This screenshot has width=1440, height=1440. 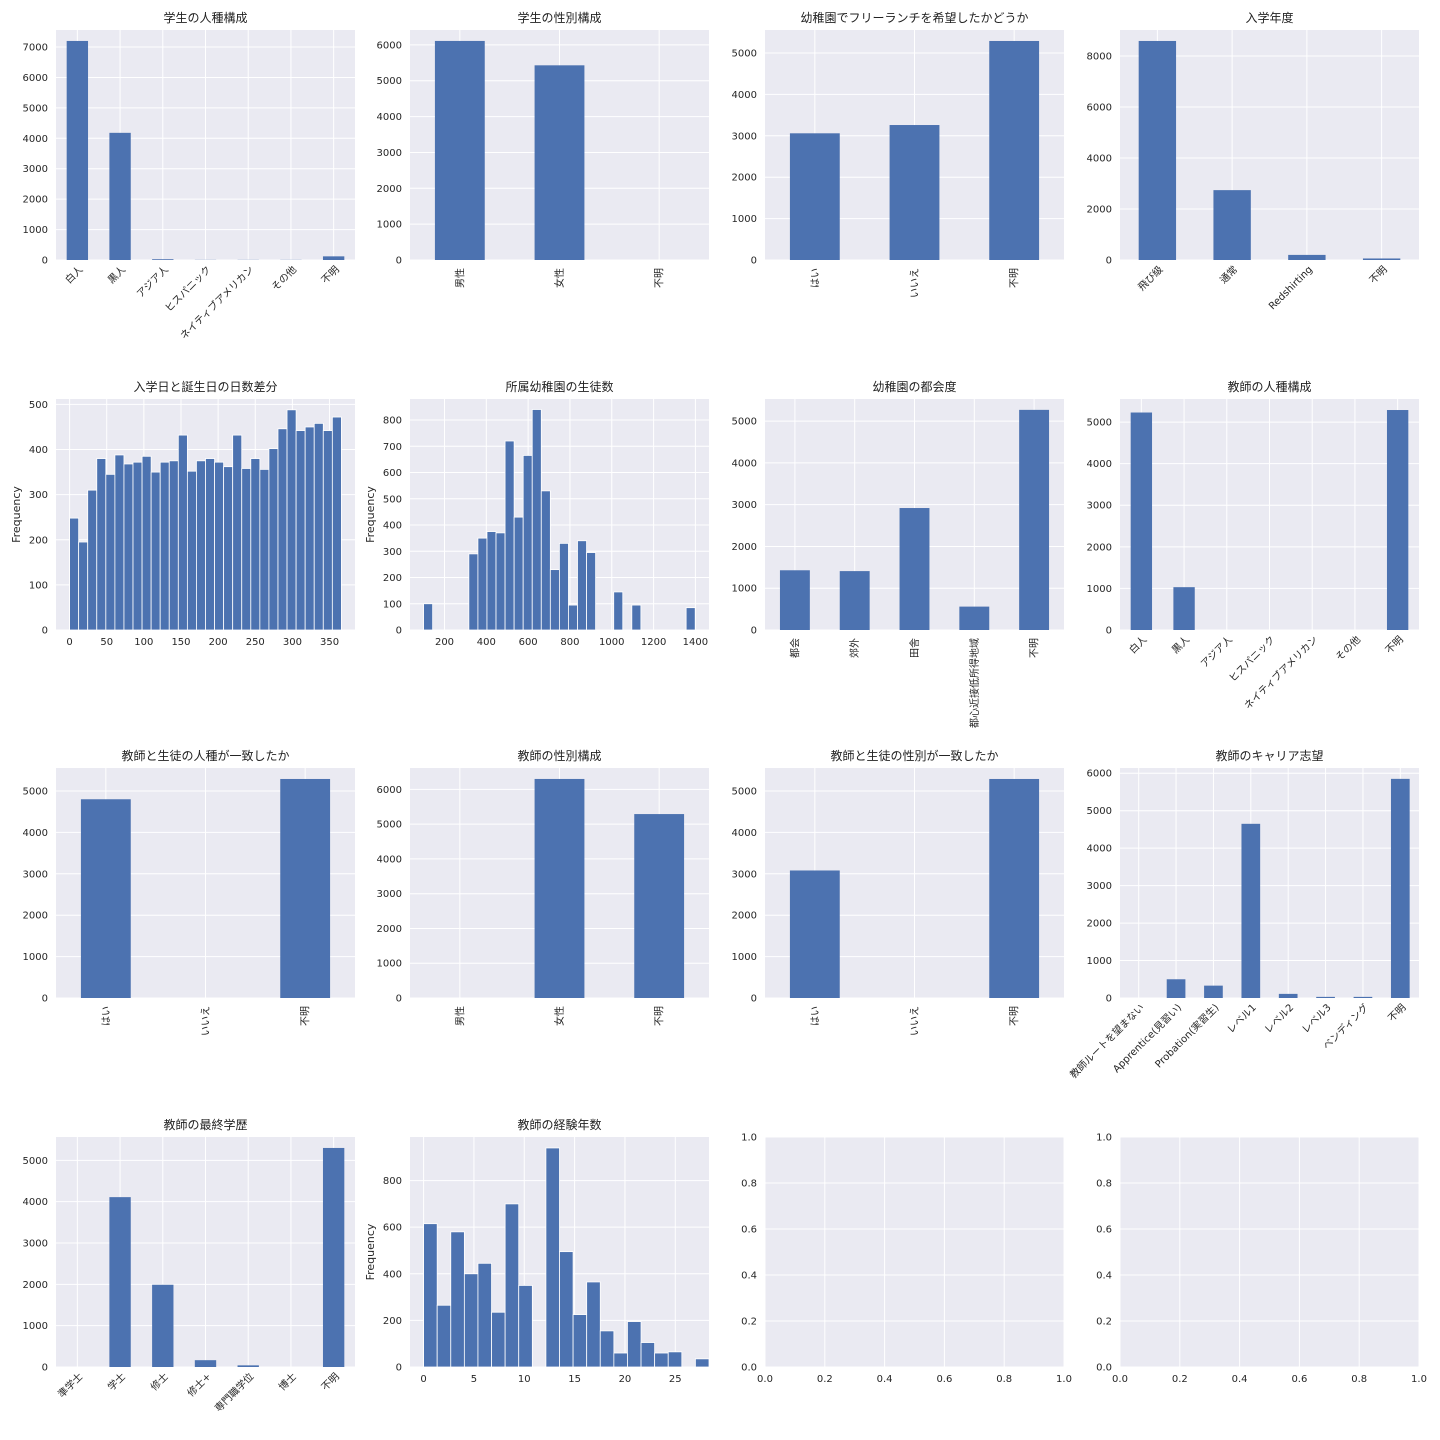 I want to click on chart-title: 教師の性別構成, so click(x=559, y=755).